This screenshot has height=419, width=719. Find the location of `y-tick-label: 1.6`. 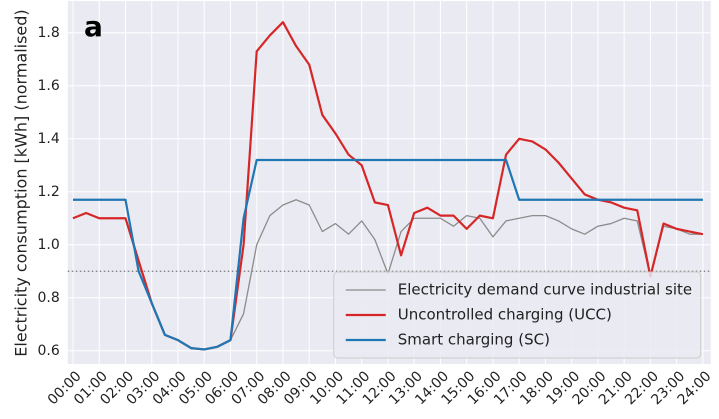

y-tick-label: 1.6 is located at coordinates (48, 86).